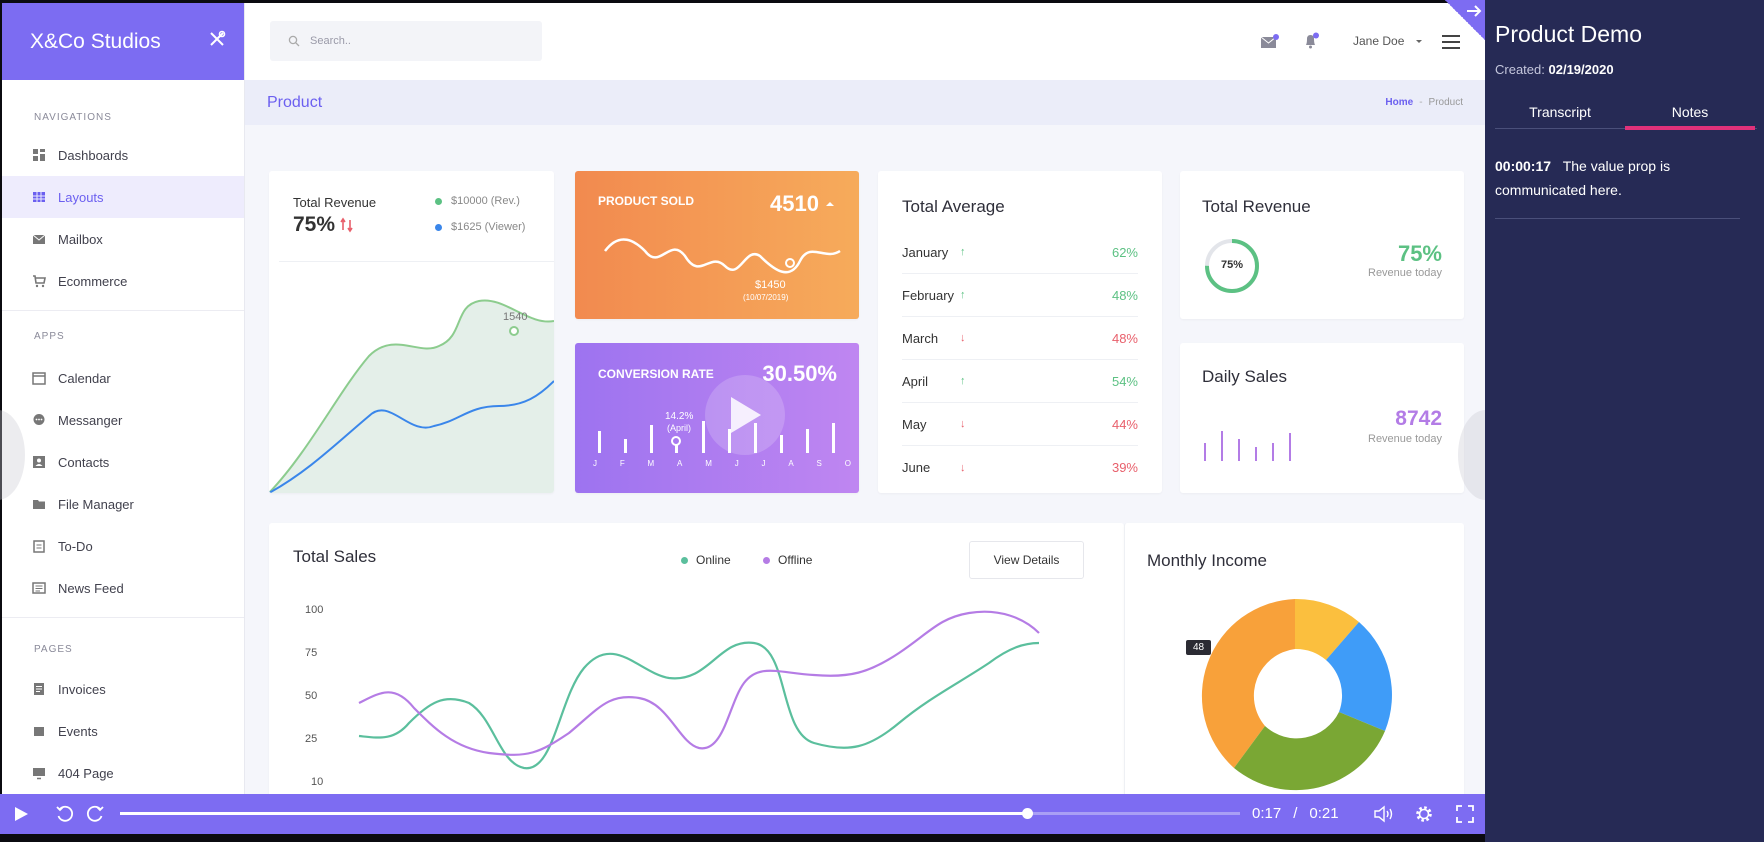 The width and height of the screenshot is (1764, 842). I want to click on rewind-icon, so click(65, 814).